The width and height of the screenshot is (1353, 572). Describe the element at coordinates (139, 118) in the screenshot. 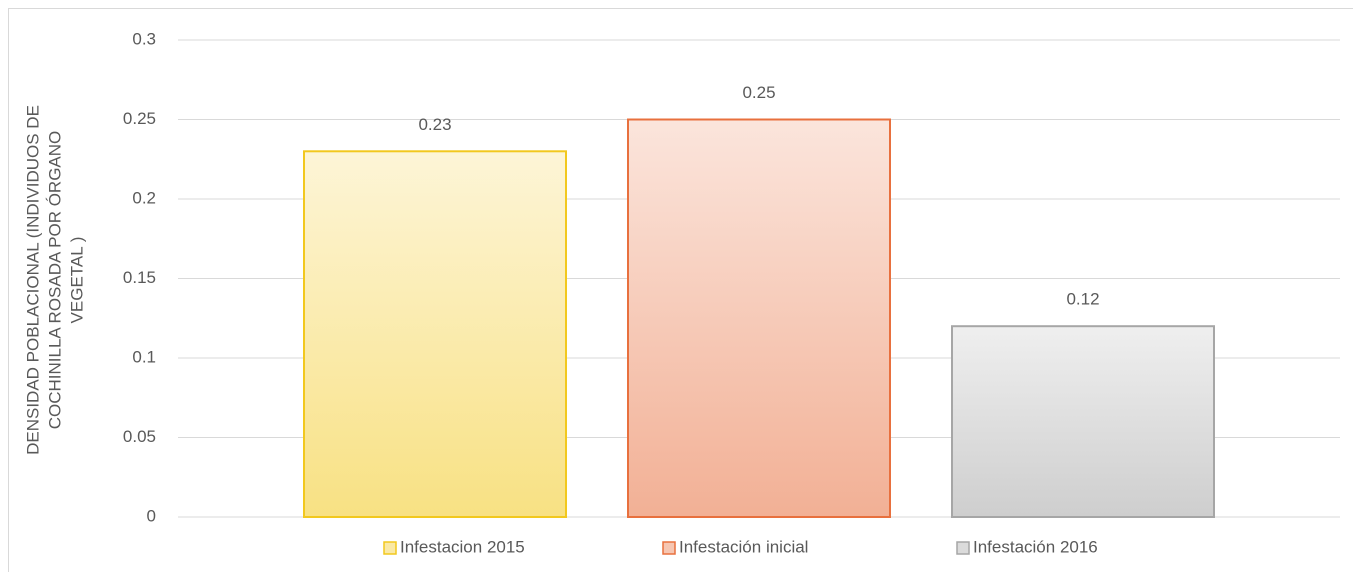

I see `y-tick-label: 0.25` at that location.